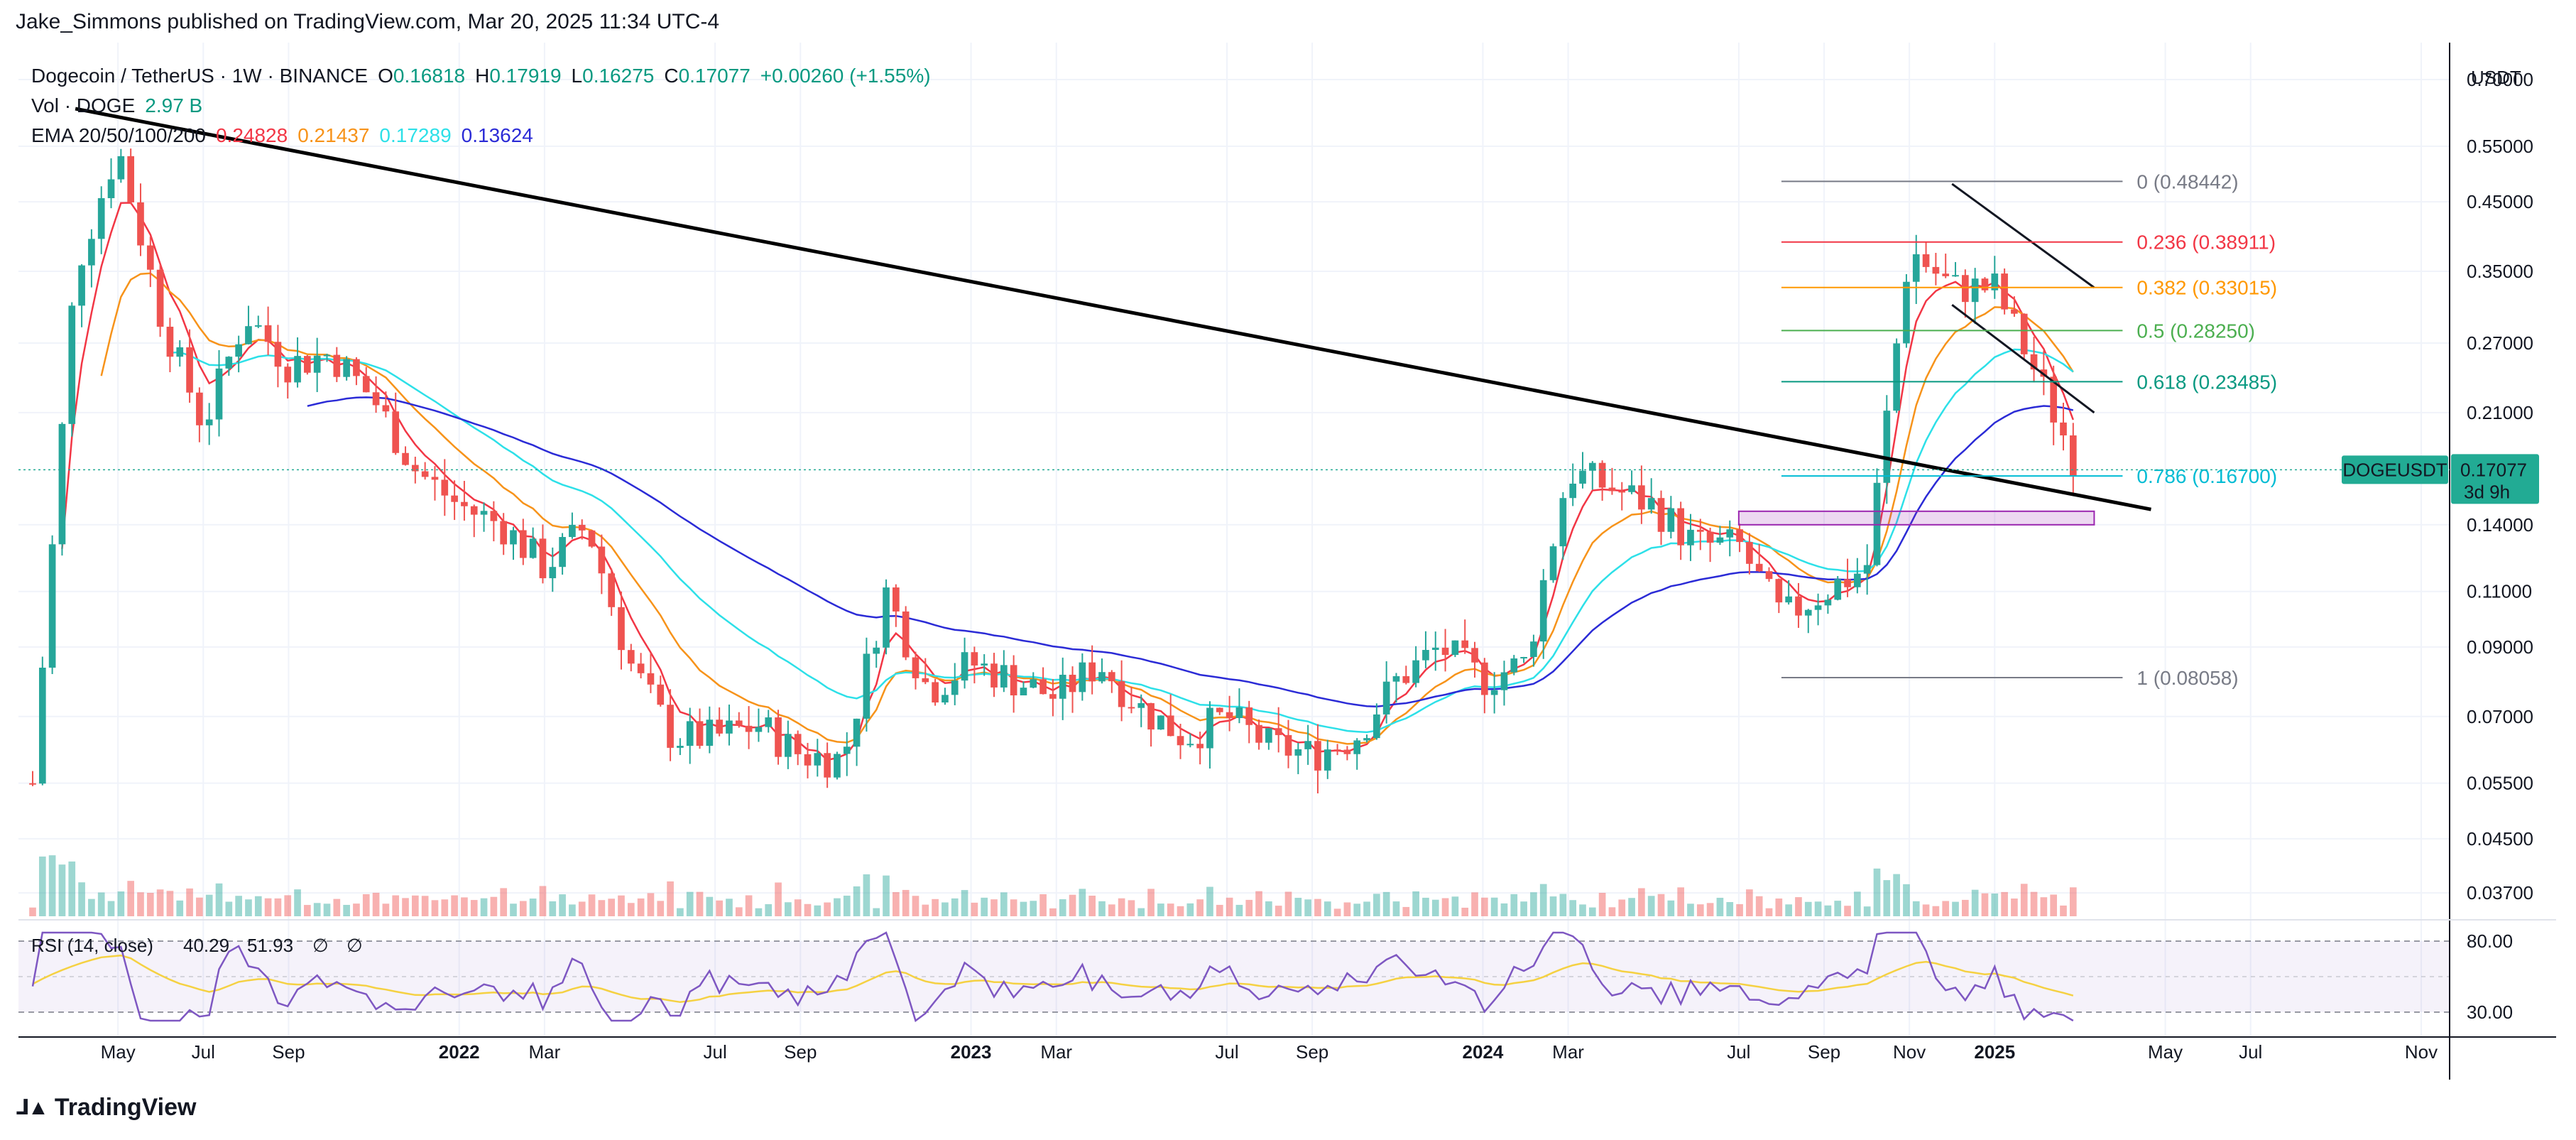 The height and width of the screenshot is (1140, 2576). What do you see at coordinates (118, 135) in the screenshot?
I see `ema-label: EMA 20/50/100/200` at bounding box center [118, 135].